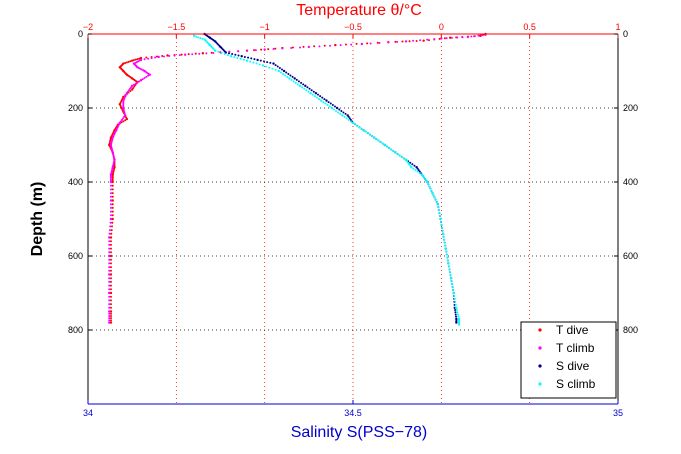 This screenshot has height=454, width=681. Describe the element at coordinates (572, 330) in the screenshot. I see `legend-label: T dive` at that location.